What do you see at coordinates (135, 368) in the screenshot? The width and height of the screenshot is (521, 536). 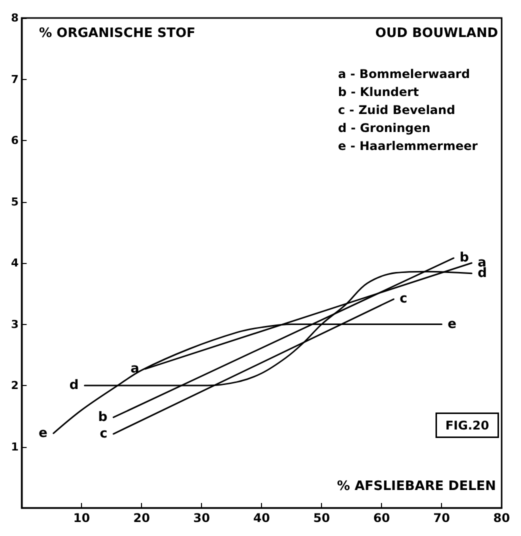 I see `text: a` at bounding box center [135, 368].